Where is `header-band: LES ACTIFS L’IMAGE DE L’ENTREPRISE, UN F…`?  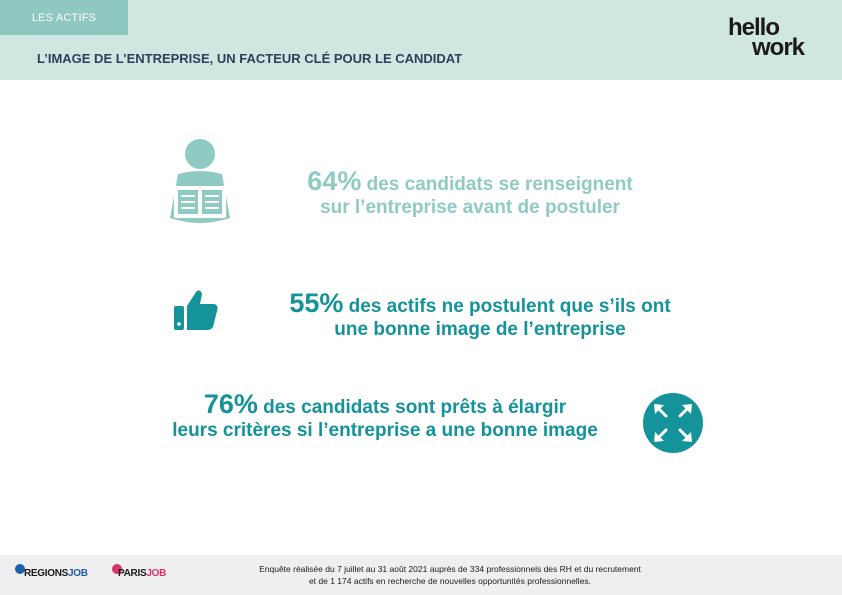 header-band: LES ACTIFS L’IMAGE DE L’ENTREPRISE, UN F… is located at coordinates (421, 40).